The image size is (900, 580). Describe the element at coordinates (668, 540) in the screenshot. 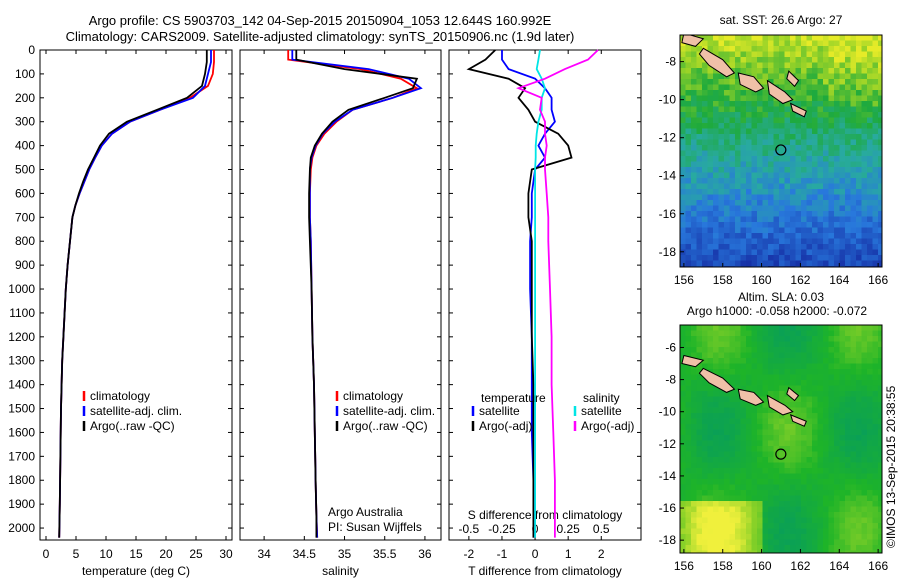

I see `map-y-tick-label: -18` at that location.